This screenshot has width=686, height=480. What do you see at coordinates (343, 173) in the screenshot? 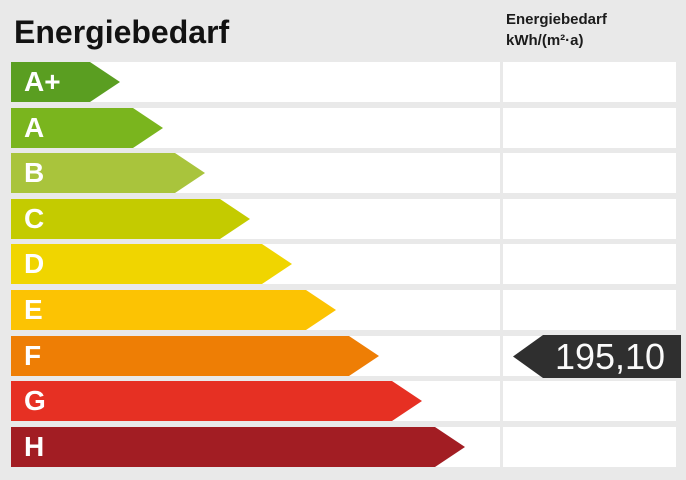
I see `scale-row-b: B` at bounding box center [343, 173].